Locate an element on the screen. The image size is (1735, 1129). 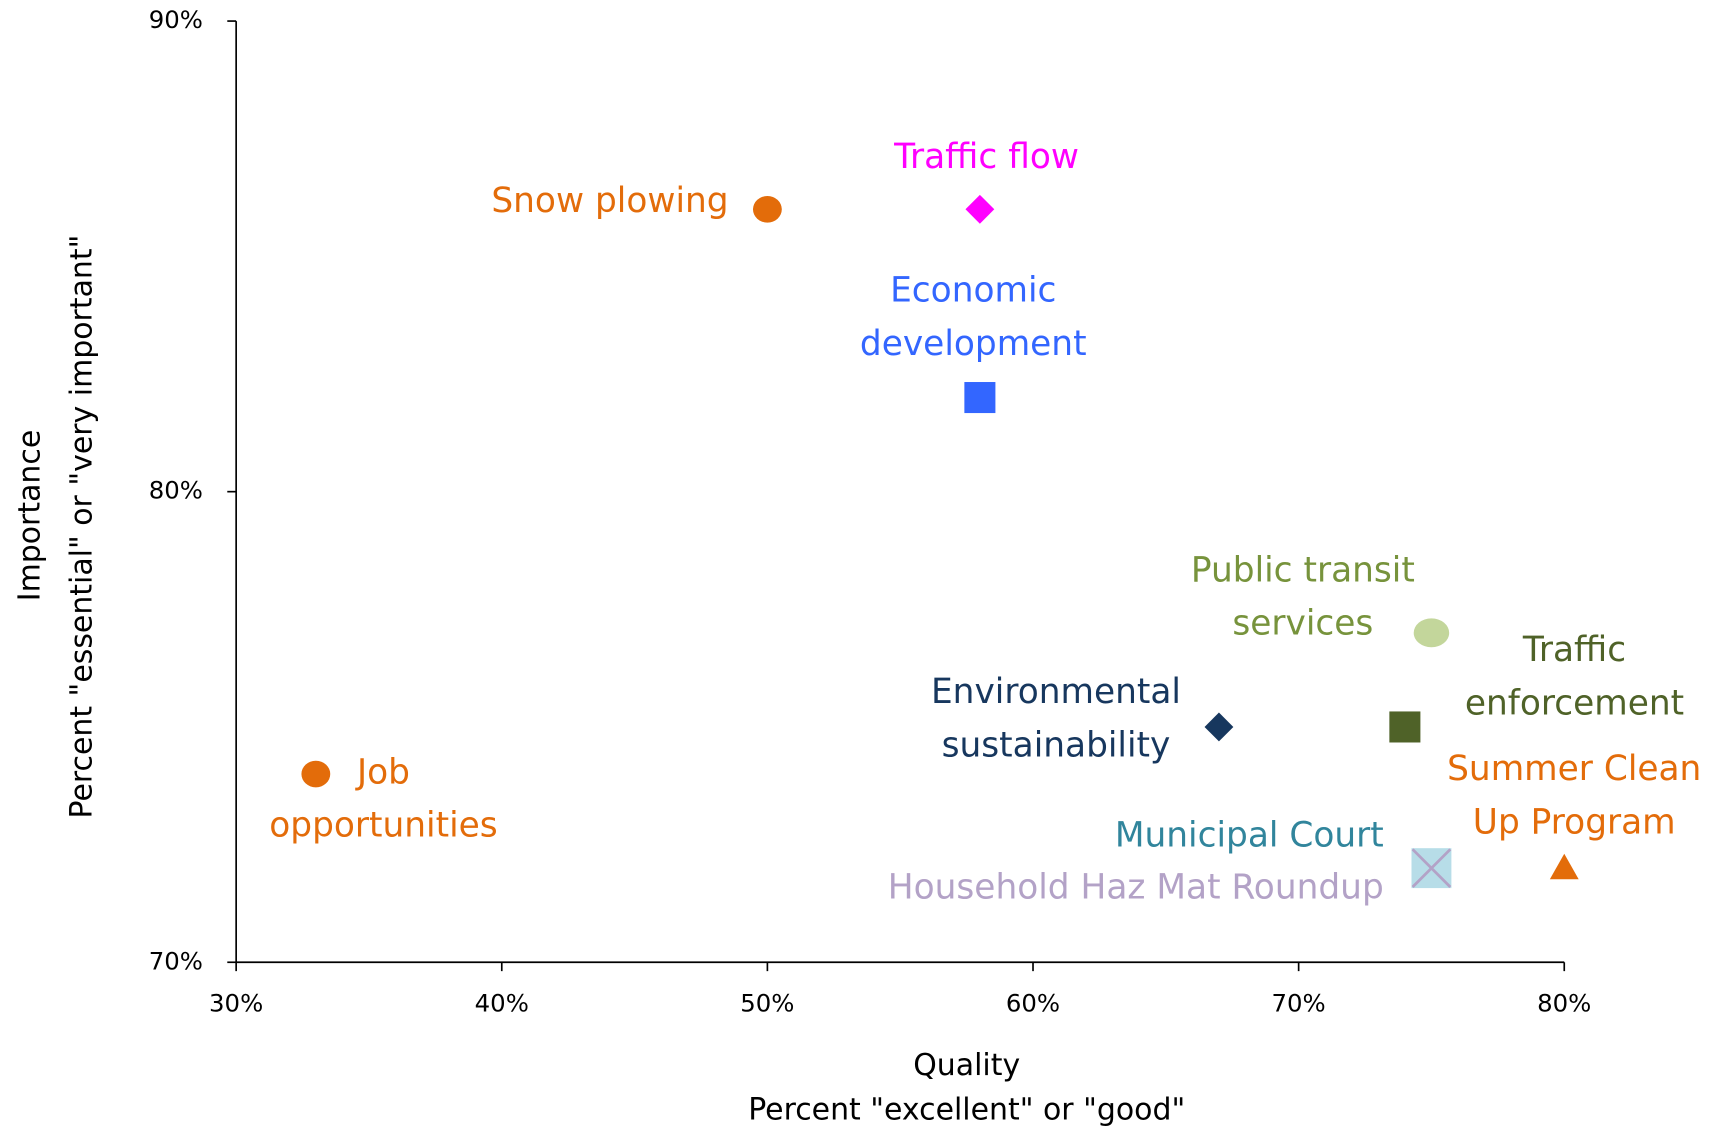
point-label: Up Program is located at coordinates (1574, 822).